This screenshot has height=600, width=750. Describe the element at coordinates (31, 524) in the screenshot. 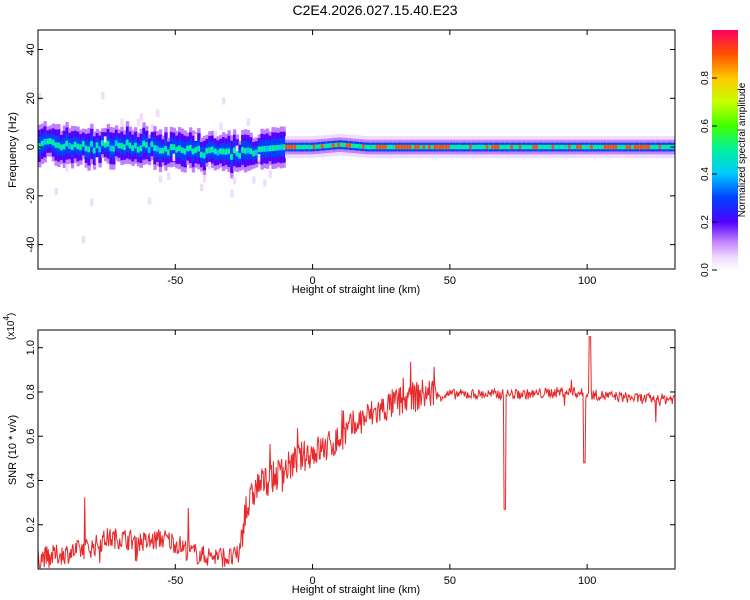

I see `snr-y-tick-label: 0.2` at that location.